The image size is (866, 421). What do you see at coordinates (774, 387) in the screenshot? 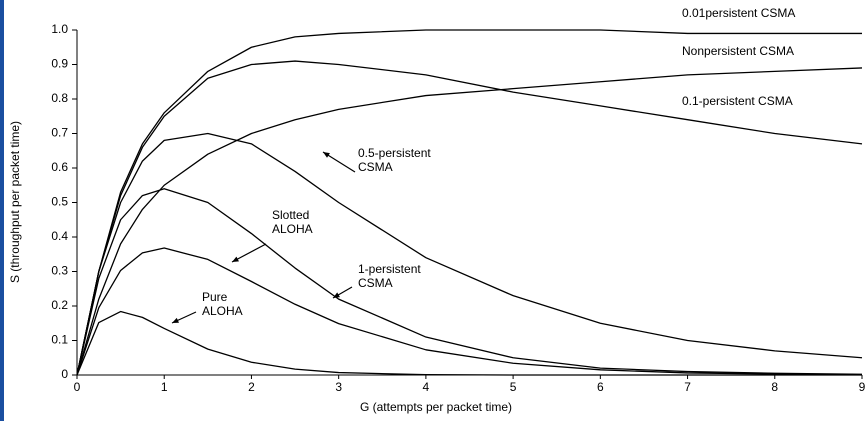
I see `x-tick-label: 8` at bounding box center [774, 387].